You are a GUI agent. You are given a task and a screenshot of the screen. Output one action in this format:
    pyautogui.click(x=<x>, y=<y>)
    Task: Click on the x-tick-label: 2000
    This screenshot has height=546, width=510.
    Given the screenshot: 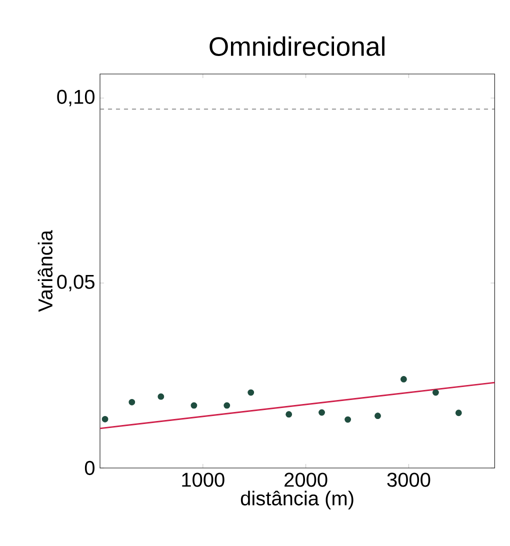 What is the action you would take?
    pyautogui.click(x=306, y=479)
    